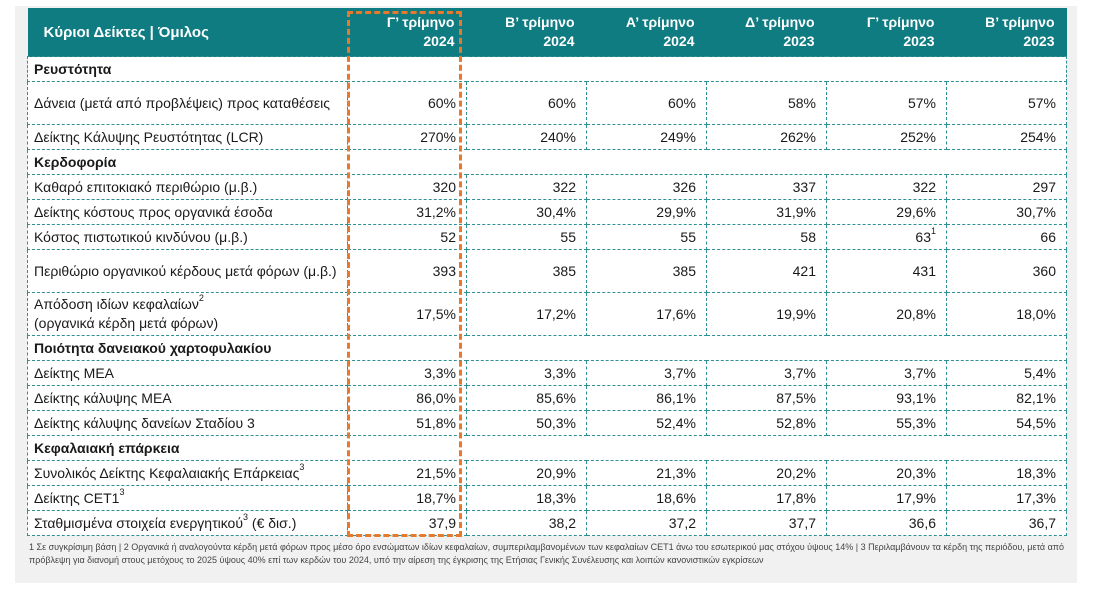  I want to click on cell-value: 51,8%, so click(407, 423).